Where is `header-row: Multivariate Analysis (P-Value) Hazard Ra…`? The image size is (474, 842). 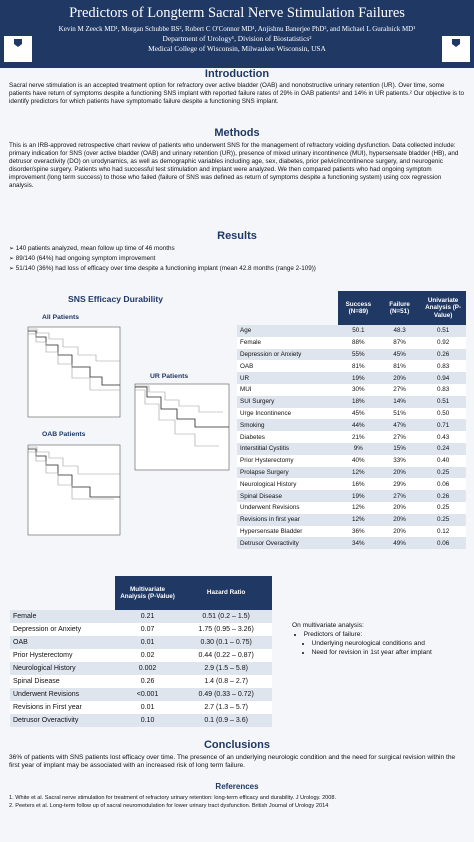
header-row: Multivariate Analysis (P-Value) Hazard Ra… is located at coordinates (141, 593).